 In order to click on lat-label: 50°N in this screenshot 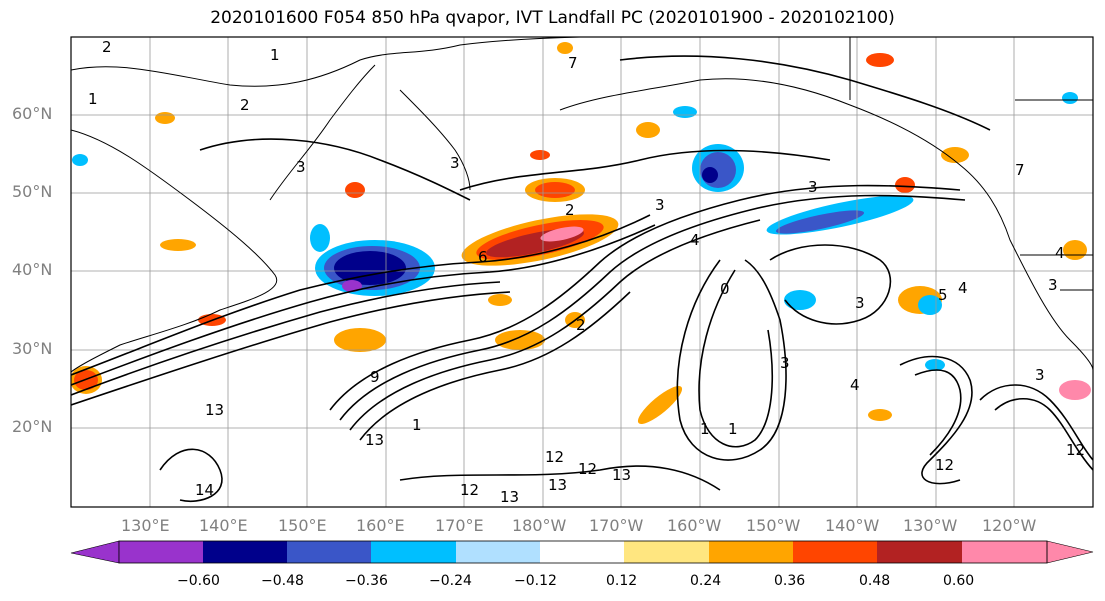, I will do `click(32, 191)`.